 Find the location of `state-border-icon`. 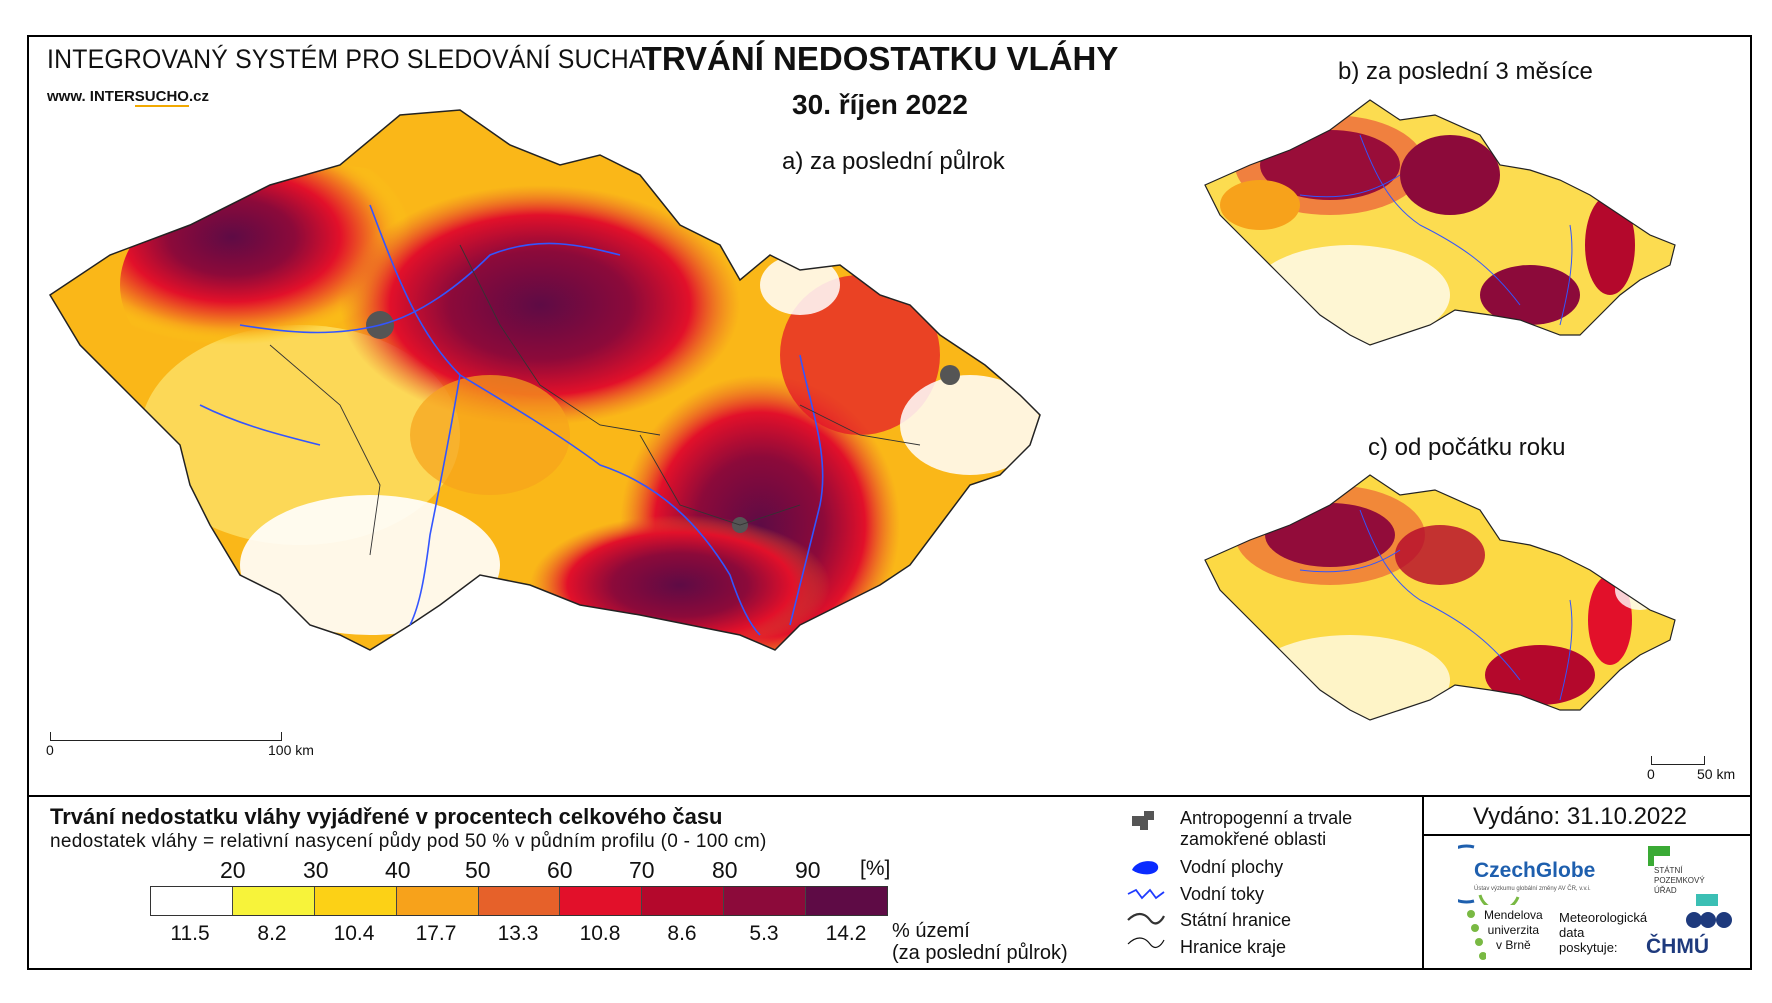

state-border-icon is located at coordinates (1146, 918).